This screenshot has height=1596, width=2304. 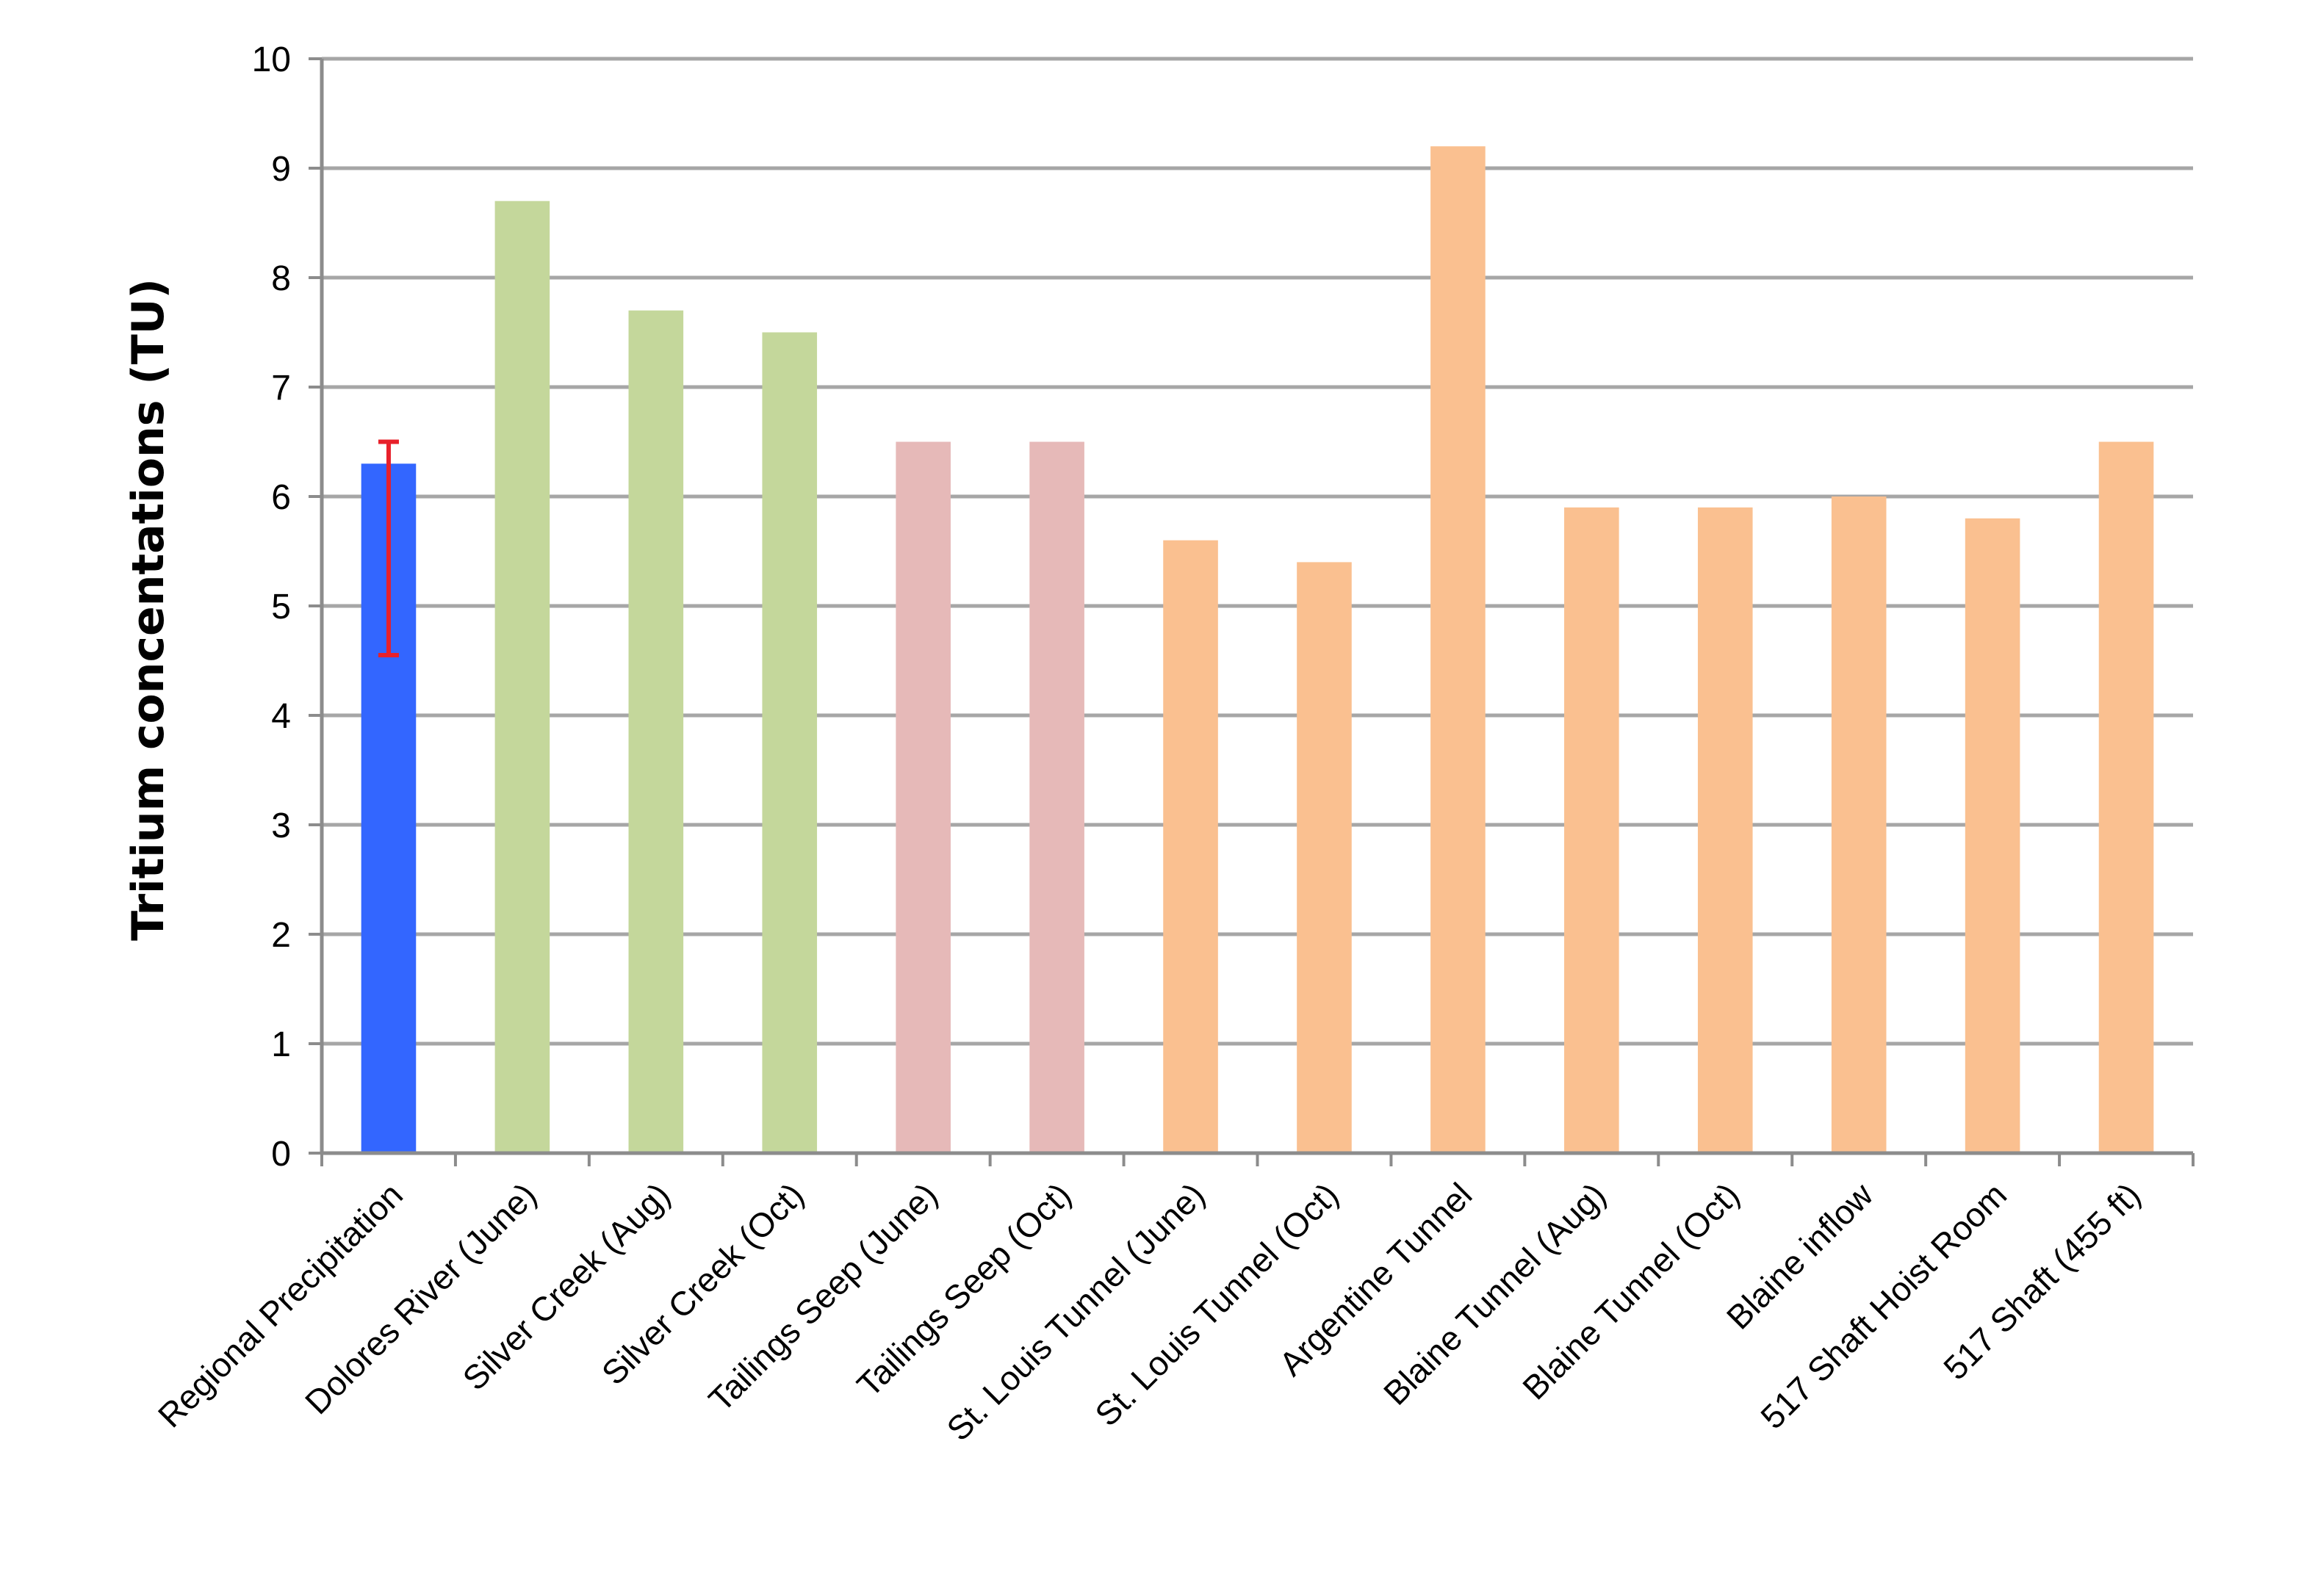 What do you see at coordinates (281, 825) in the screenshot?
I see `y-tick-label: 3` at bounding box center [281, 825].